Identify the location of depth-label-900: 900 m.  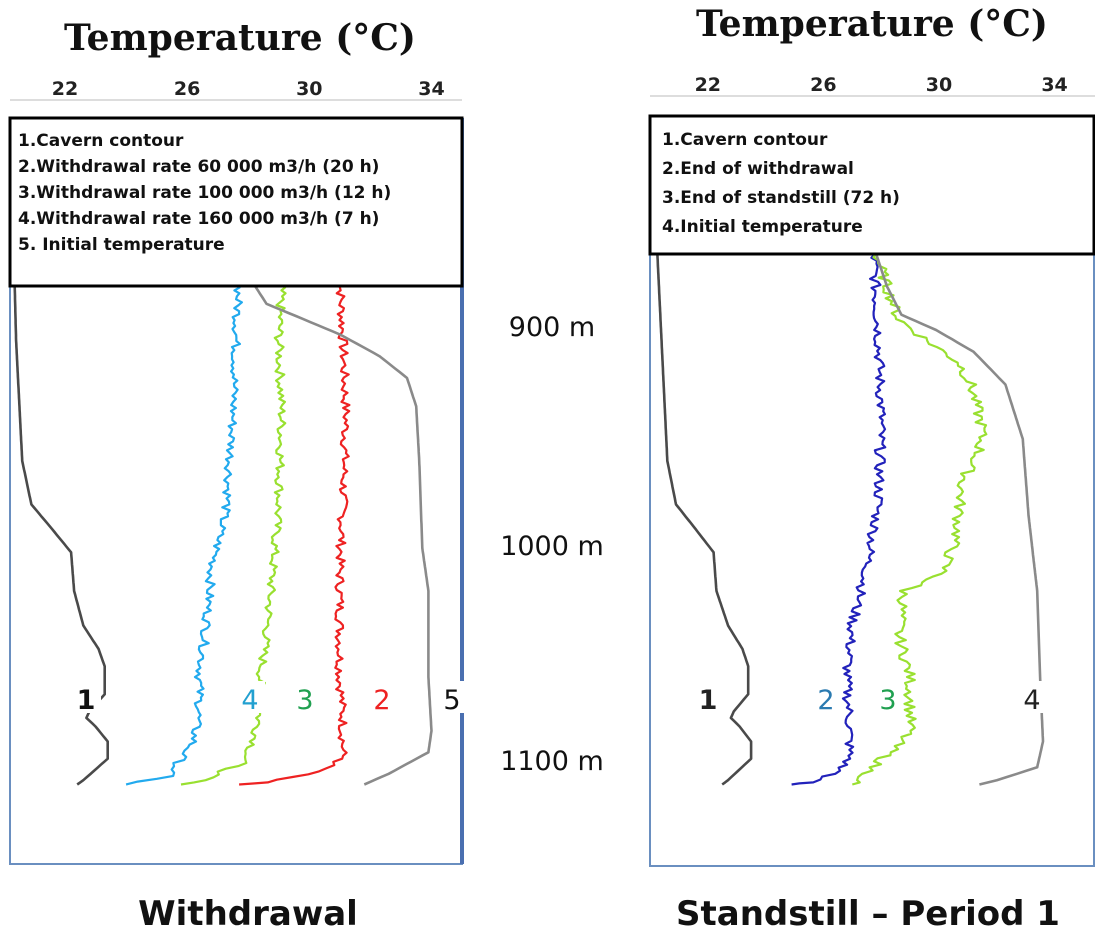
(552, 327).